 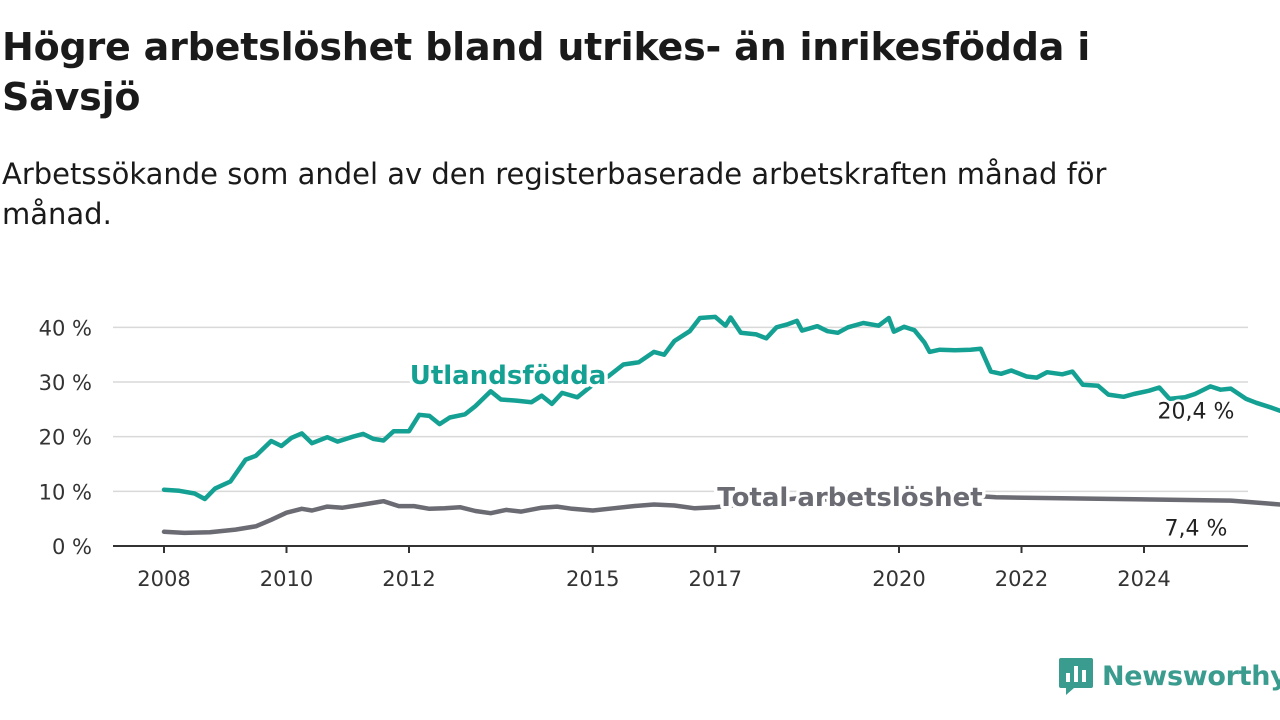 I want to click on x-tick-label: 2024, so click(x=1143, y=579).